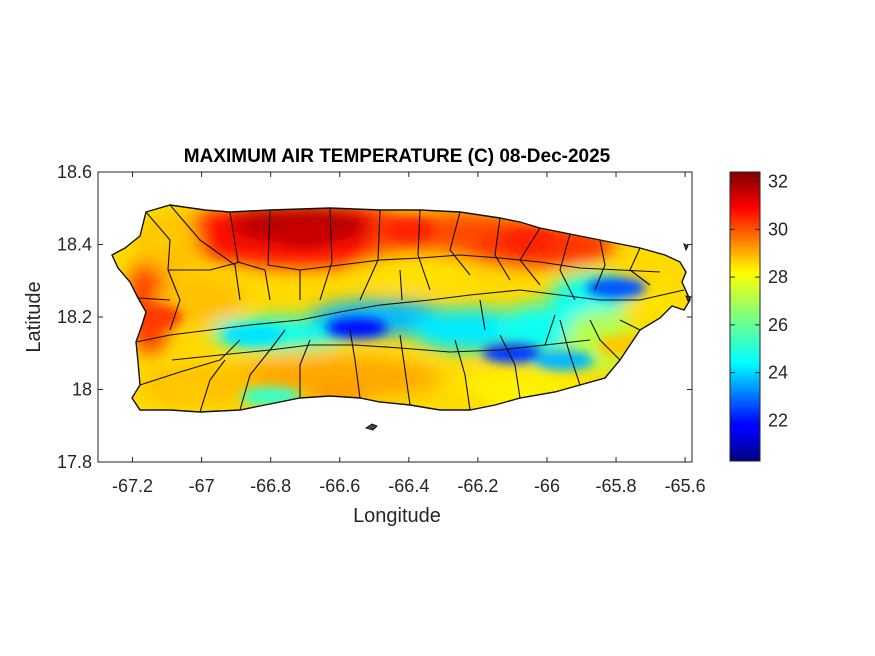 The height and width of the screenshot is (656, 875). I want to click on colorbar-tick-label: 28, so click(778, 277).